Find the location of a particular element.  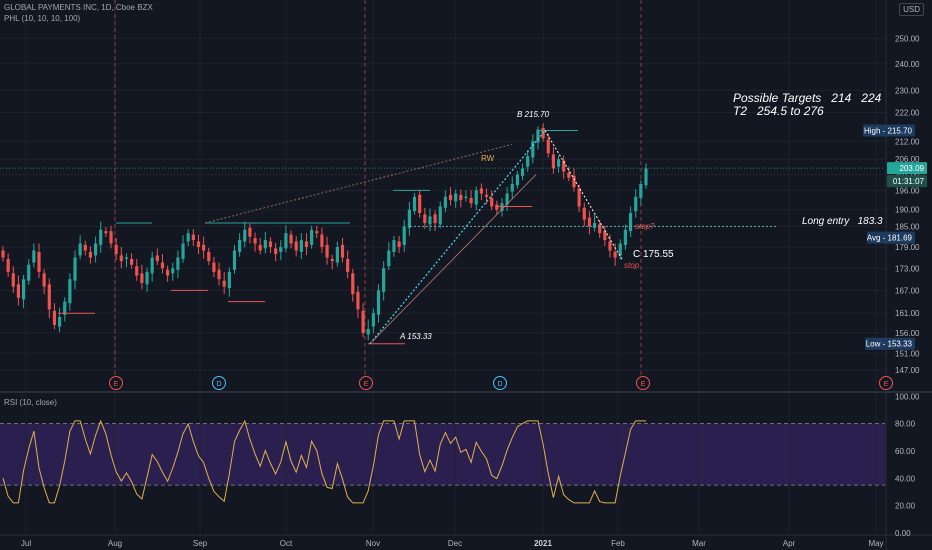

symbol-legend: GLOBAL PAYMENTS INC, 1D, Cboe BZX is located at coordinates (78, 7).